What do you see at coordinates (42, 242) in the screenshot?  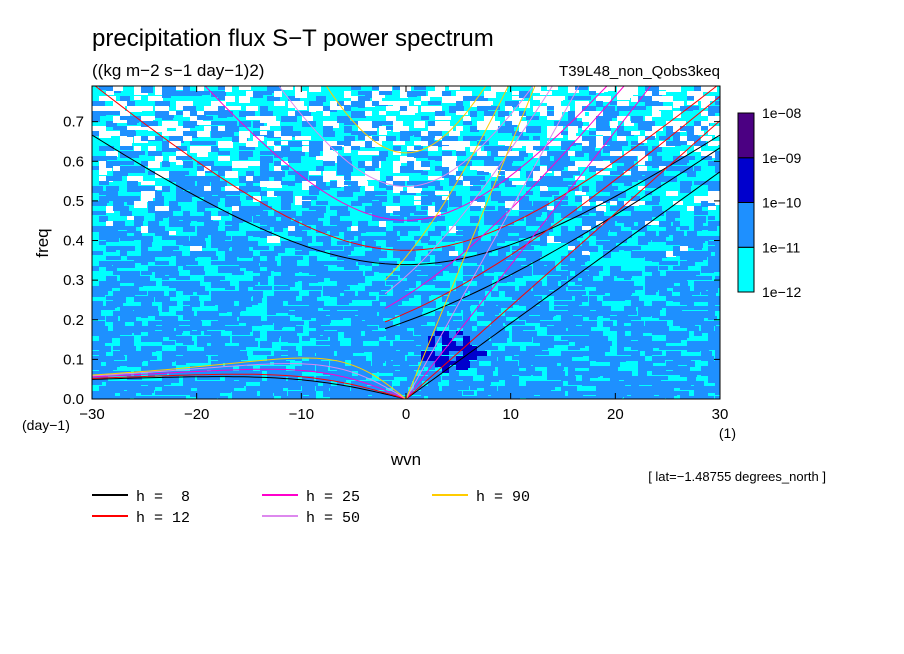 I see `y-axis-label: freq` at bounding box center [42, 242].